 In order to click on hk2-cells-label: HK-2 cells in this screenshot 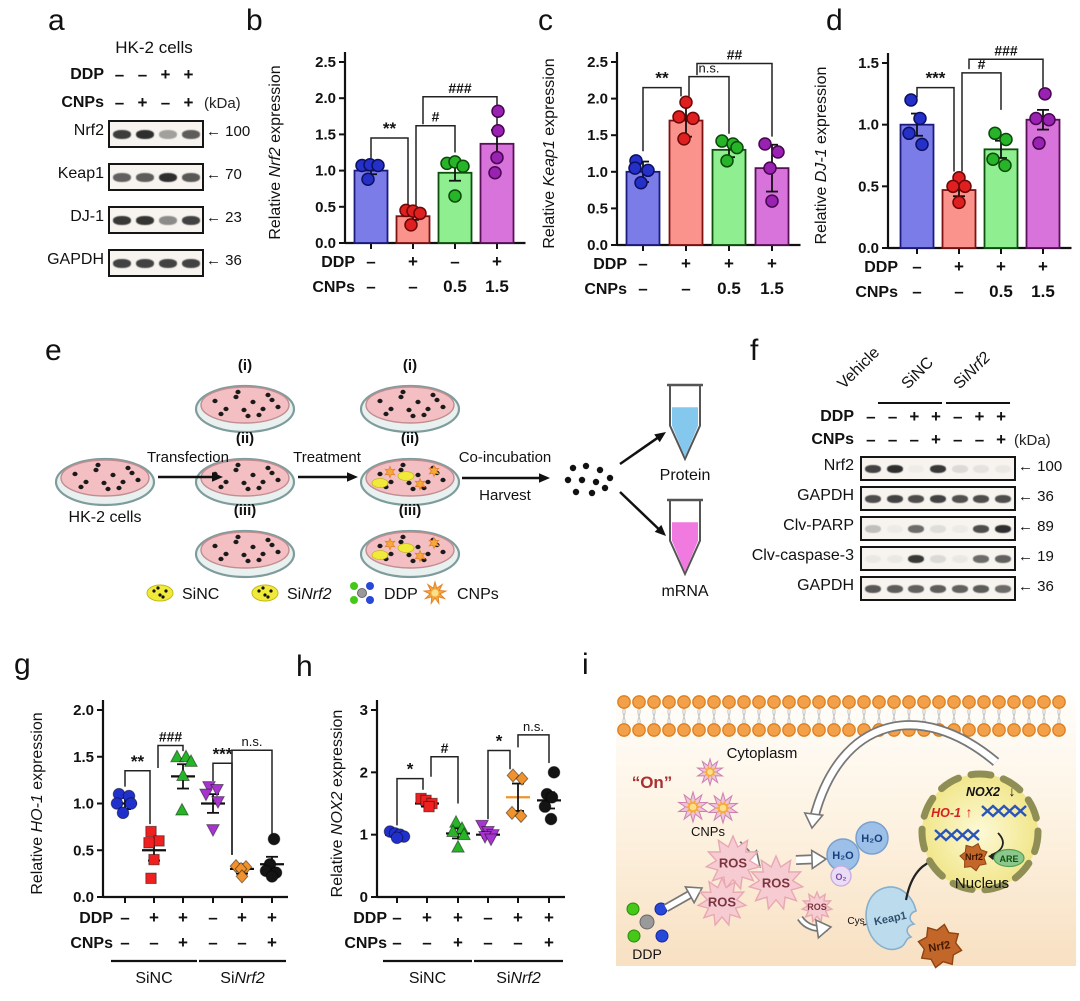, I will do `click(105, 517)`.